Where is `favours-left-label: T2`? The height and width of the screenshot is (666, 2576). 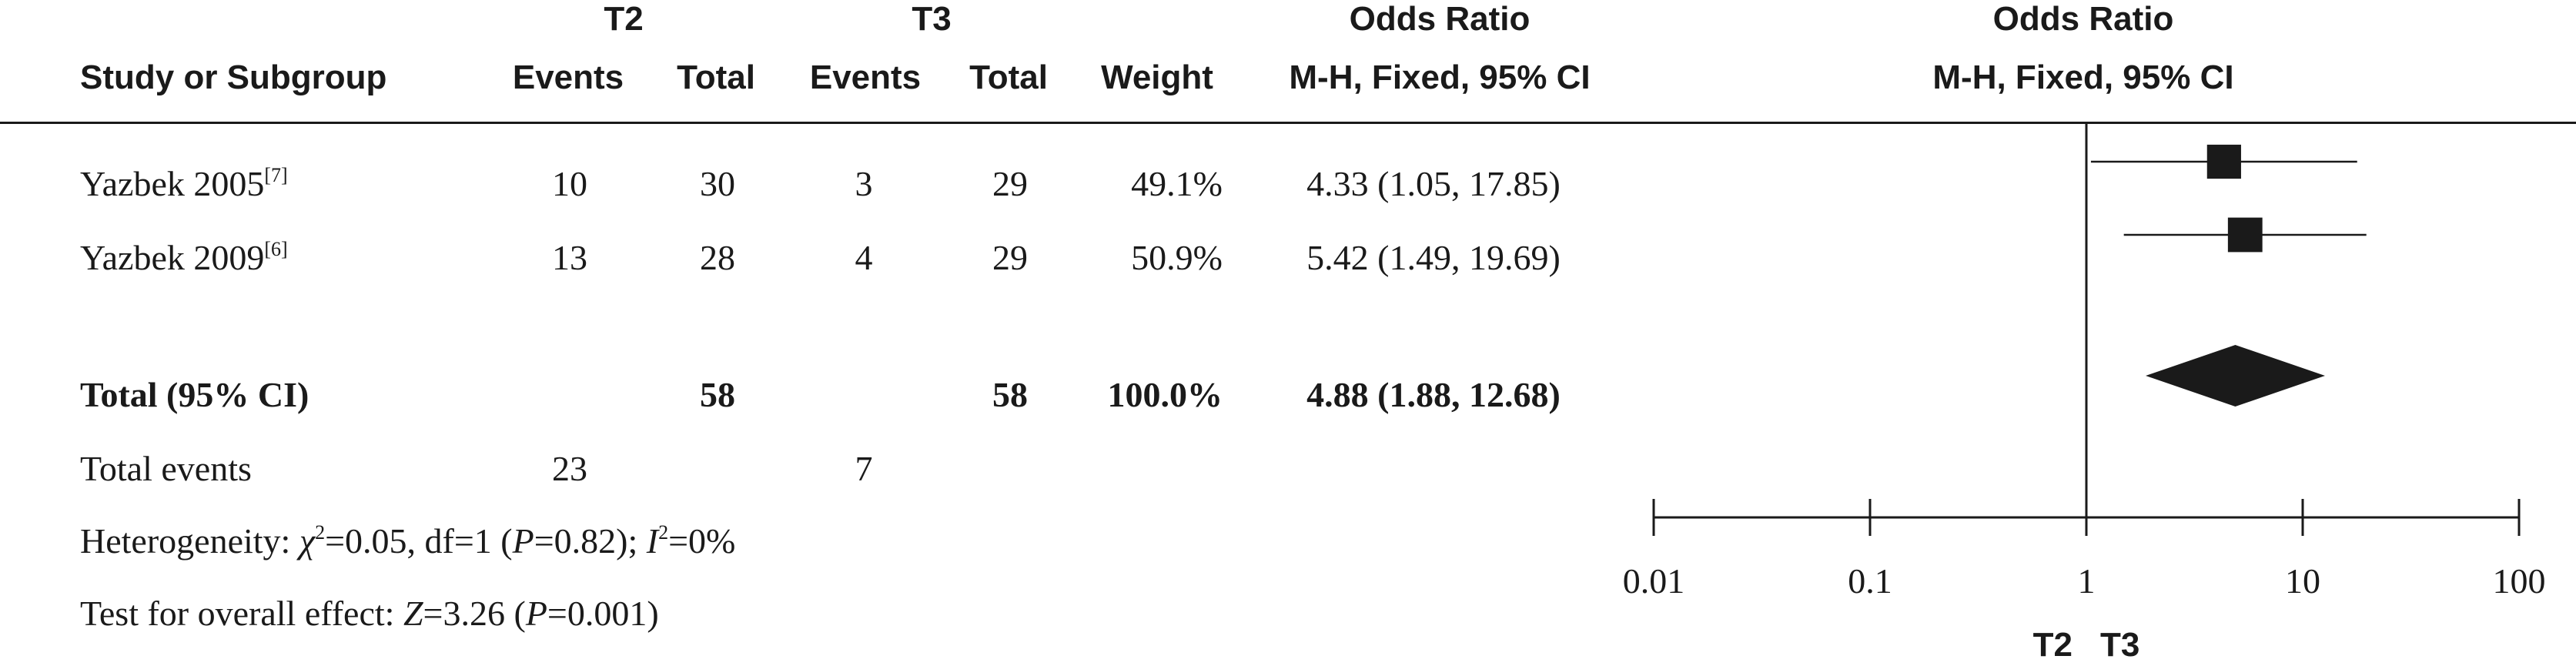
favours-left-label: T2 is located at coordinates (2053, 645).